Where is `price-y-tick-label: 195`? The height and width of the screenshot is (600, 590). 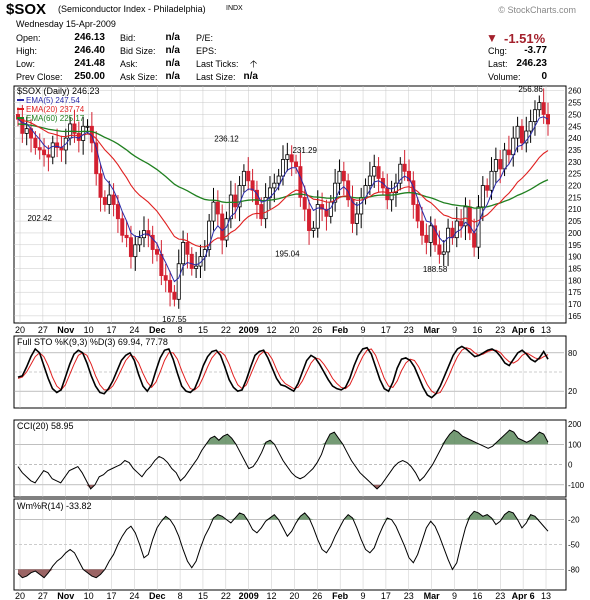 price-y-tick-label: 195 is located at coordinates (575, 245).